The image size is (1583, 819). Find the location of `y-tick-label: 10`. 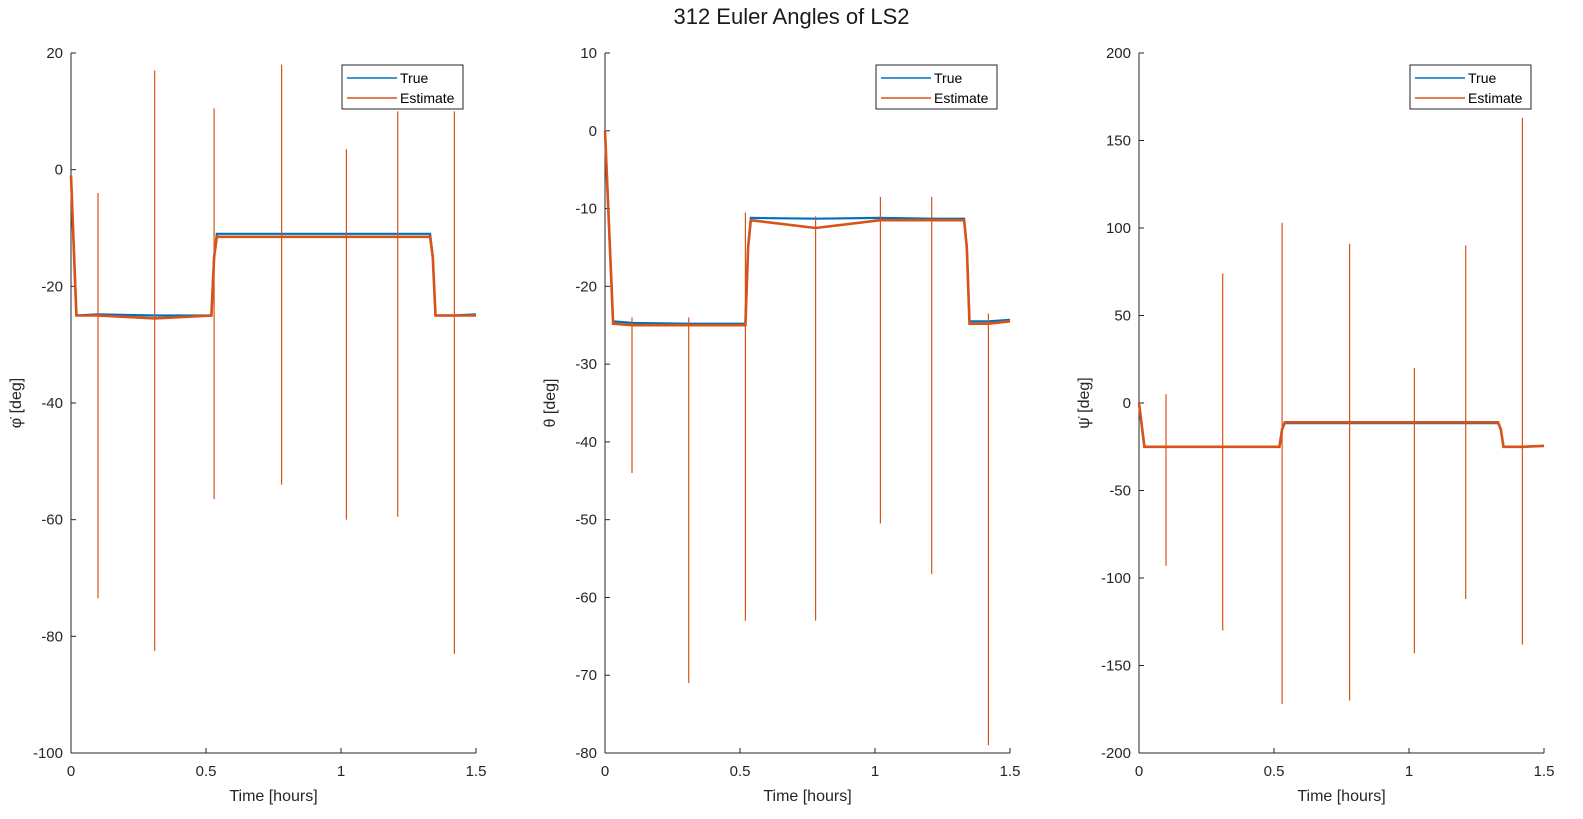

y-tick-label: 10 is located at coordinates (588, 53).